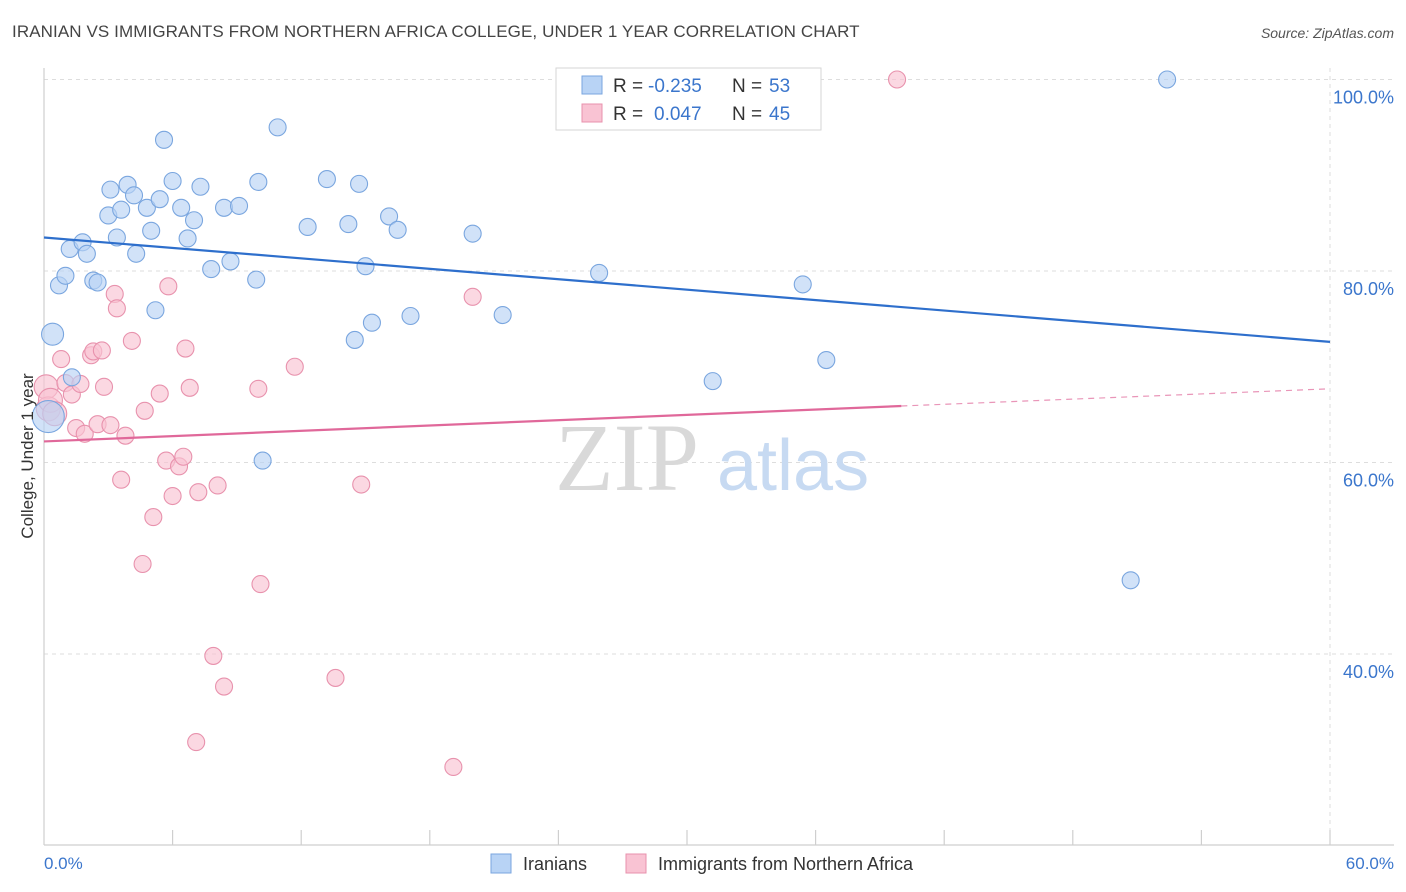  I want to click on x-tick-label-min: 0.0%, so click(63, 863).